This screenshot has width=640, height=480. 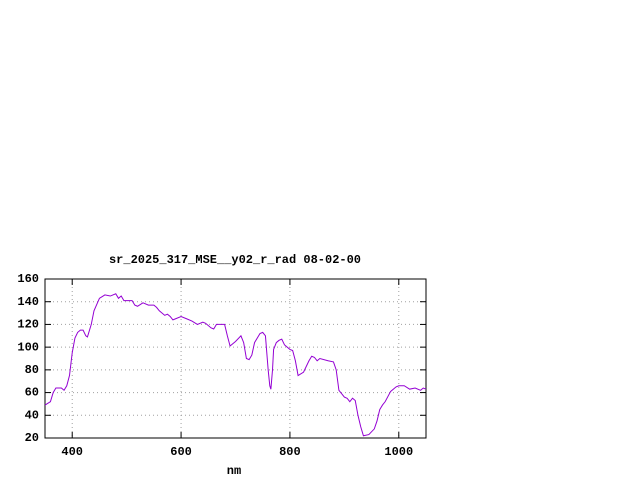 I want to click on x-axis-label: nm, so click(x=234, y=471).